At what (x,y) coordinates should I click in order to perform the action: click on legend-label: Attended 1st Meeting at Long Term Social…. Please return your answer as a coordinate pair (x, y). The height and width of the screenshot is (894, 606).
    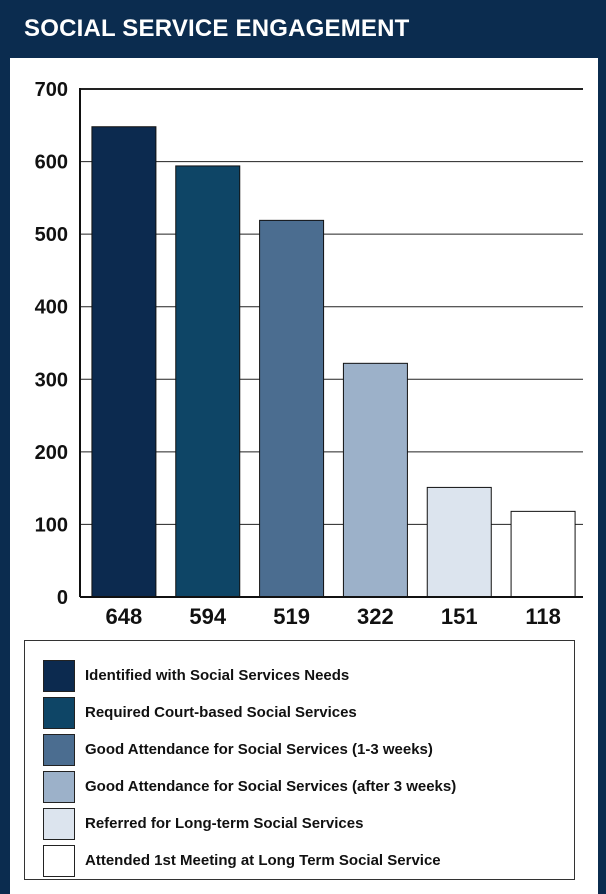
    Looking at the image, I should click on (263, 860).